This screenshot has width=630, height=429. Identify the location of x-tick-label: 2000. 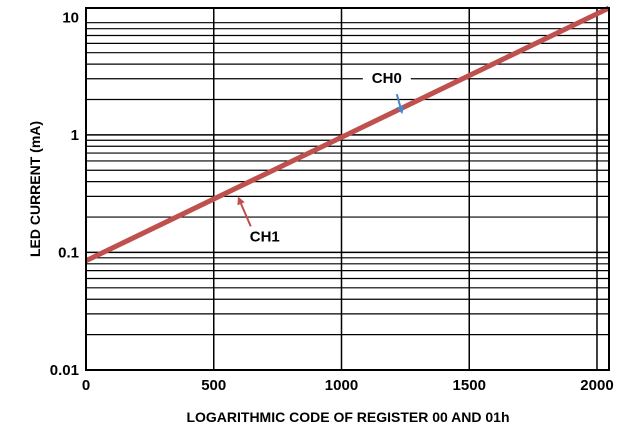
(596, 385).